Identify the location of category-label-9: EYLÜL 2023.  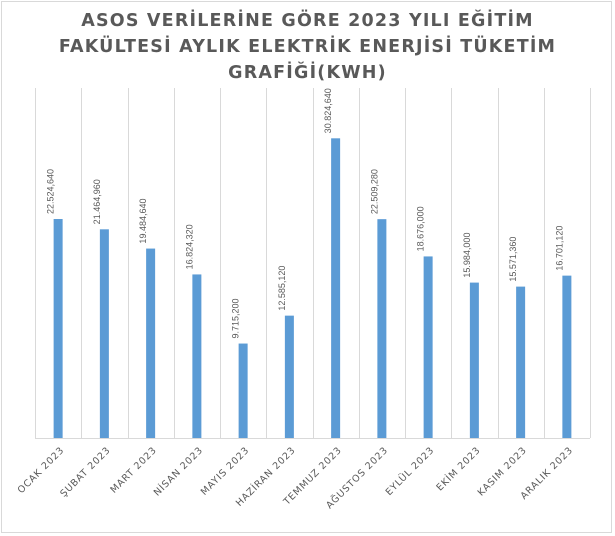
(410, 471).